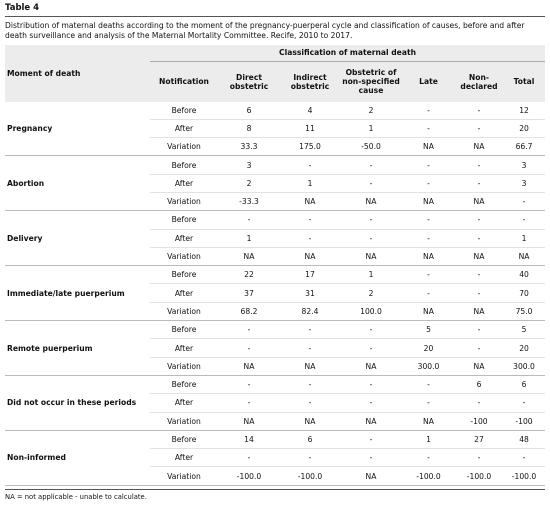 The height and width of the screenshot is (515, 550). Describe the element at coordinates (524, 366) in the screenshot. I see `table-cell: 300.0` at that location.